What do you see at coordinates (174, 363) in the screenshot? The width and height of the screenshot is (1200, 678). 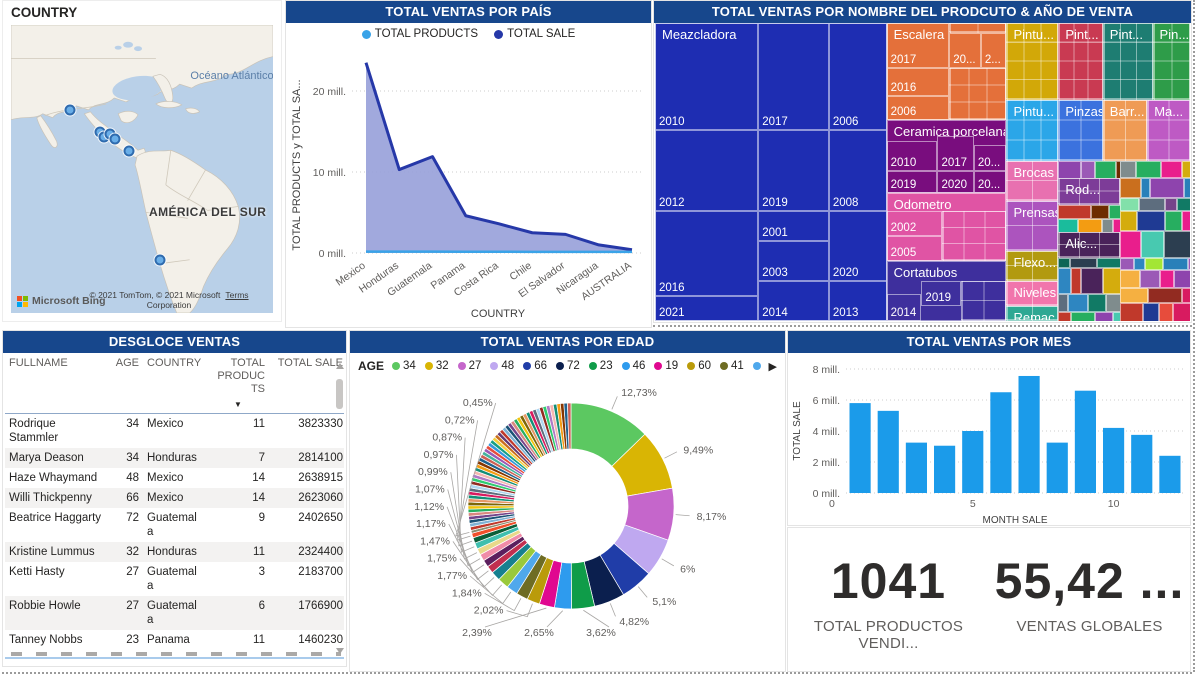 I see `column-header: COUNTRY` at bounding box center [174, 363].